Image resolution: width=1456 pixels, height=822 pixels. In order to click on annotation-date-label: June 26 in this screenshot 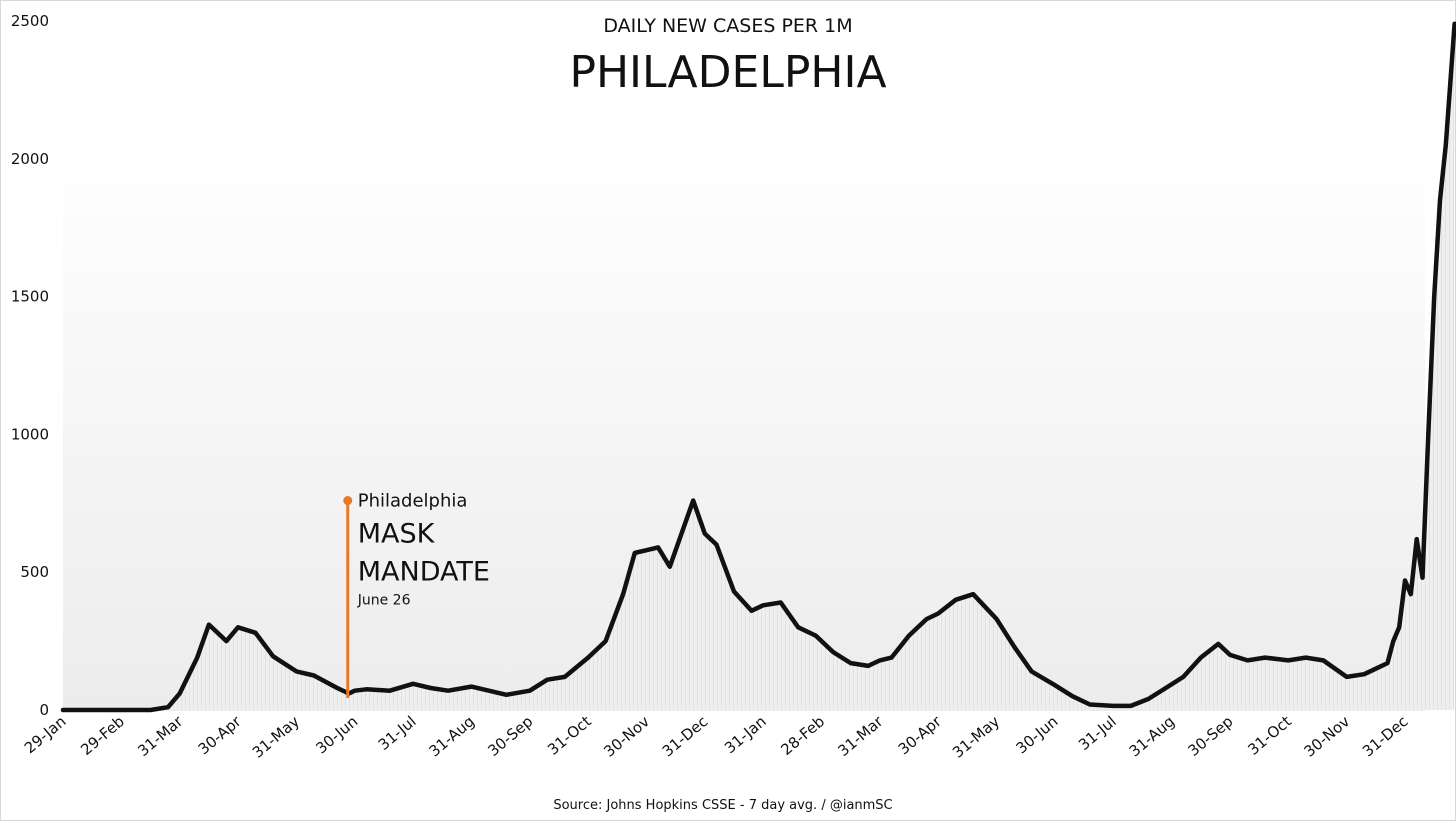, I will do `click(384, 601)`.